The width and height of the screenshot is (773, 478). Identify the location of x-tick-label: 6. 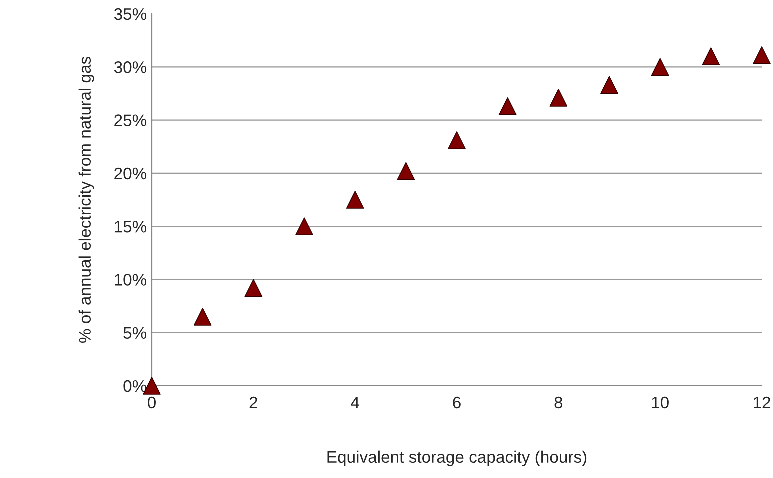
(457, 402).